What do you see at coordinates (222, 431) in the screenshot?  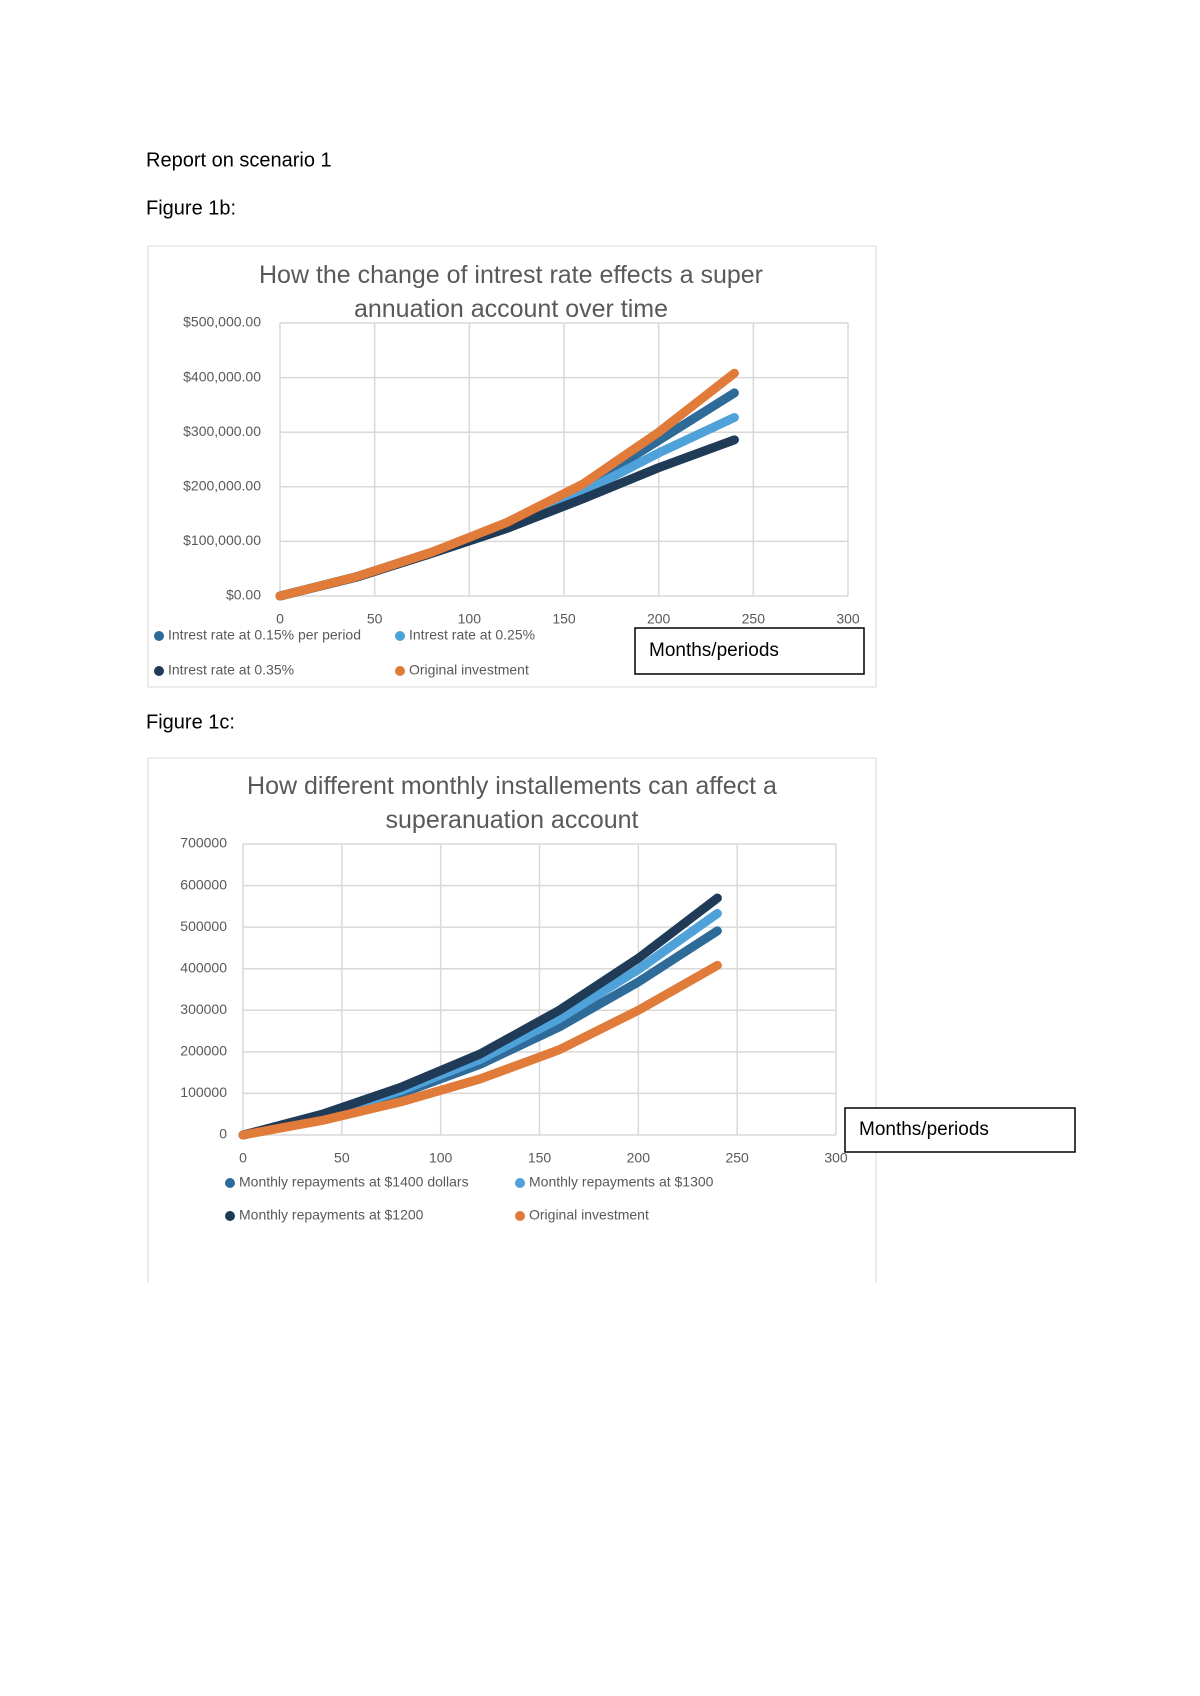 I see `y-tick-label: $300,000.00` at bounding box center [222, 431].